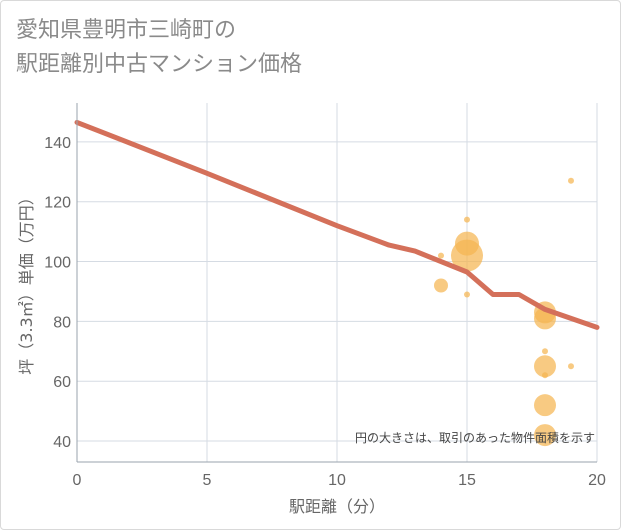  I want to click on chart-title-line-2: 駅距離別中古マンション価格, so click(159, 64).